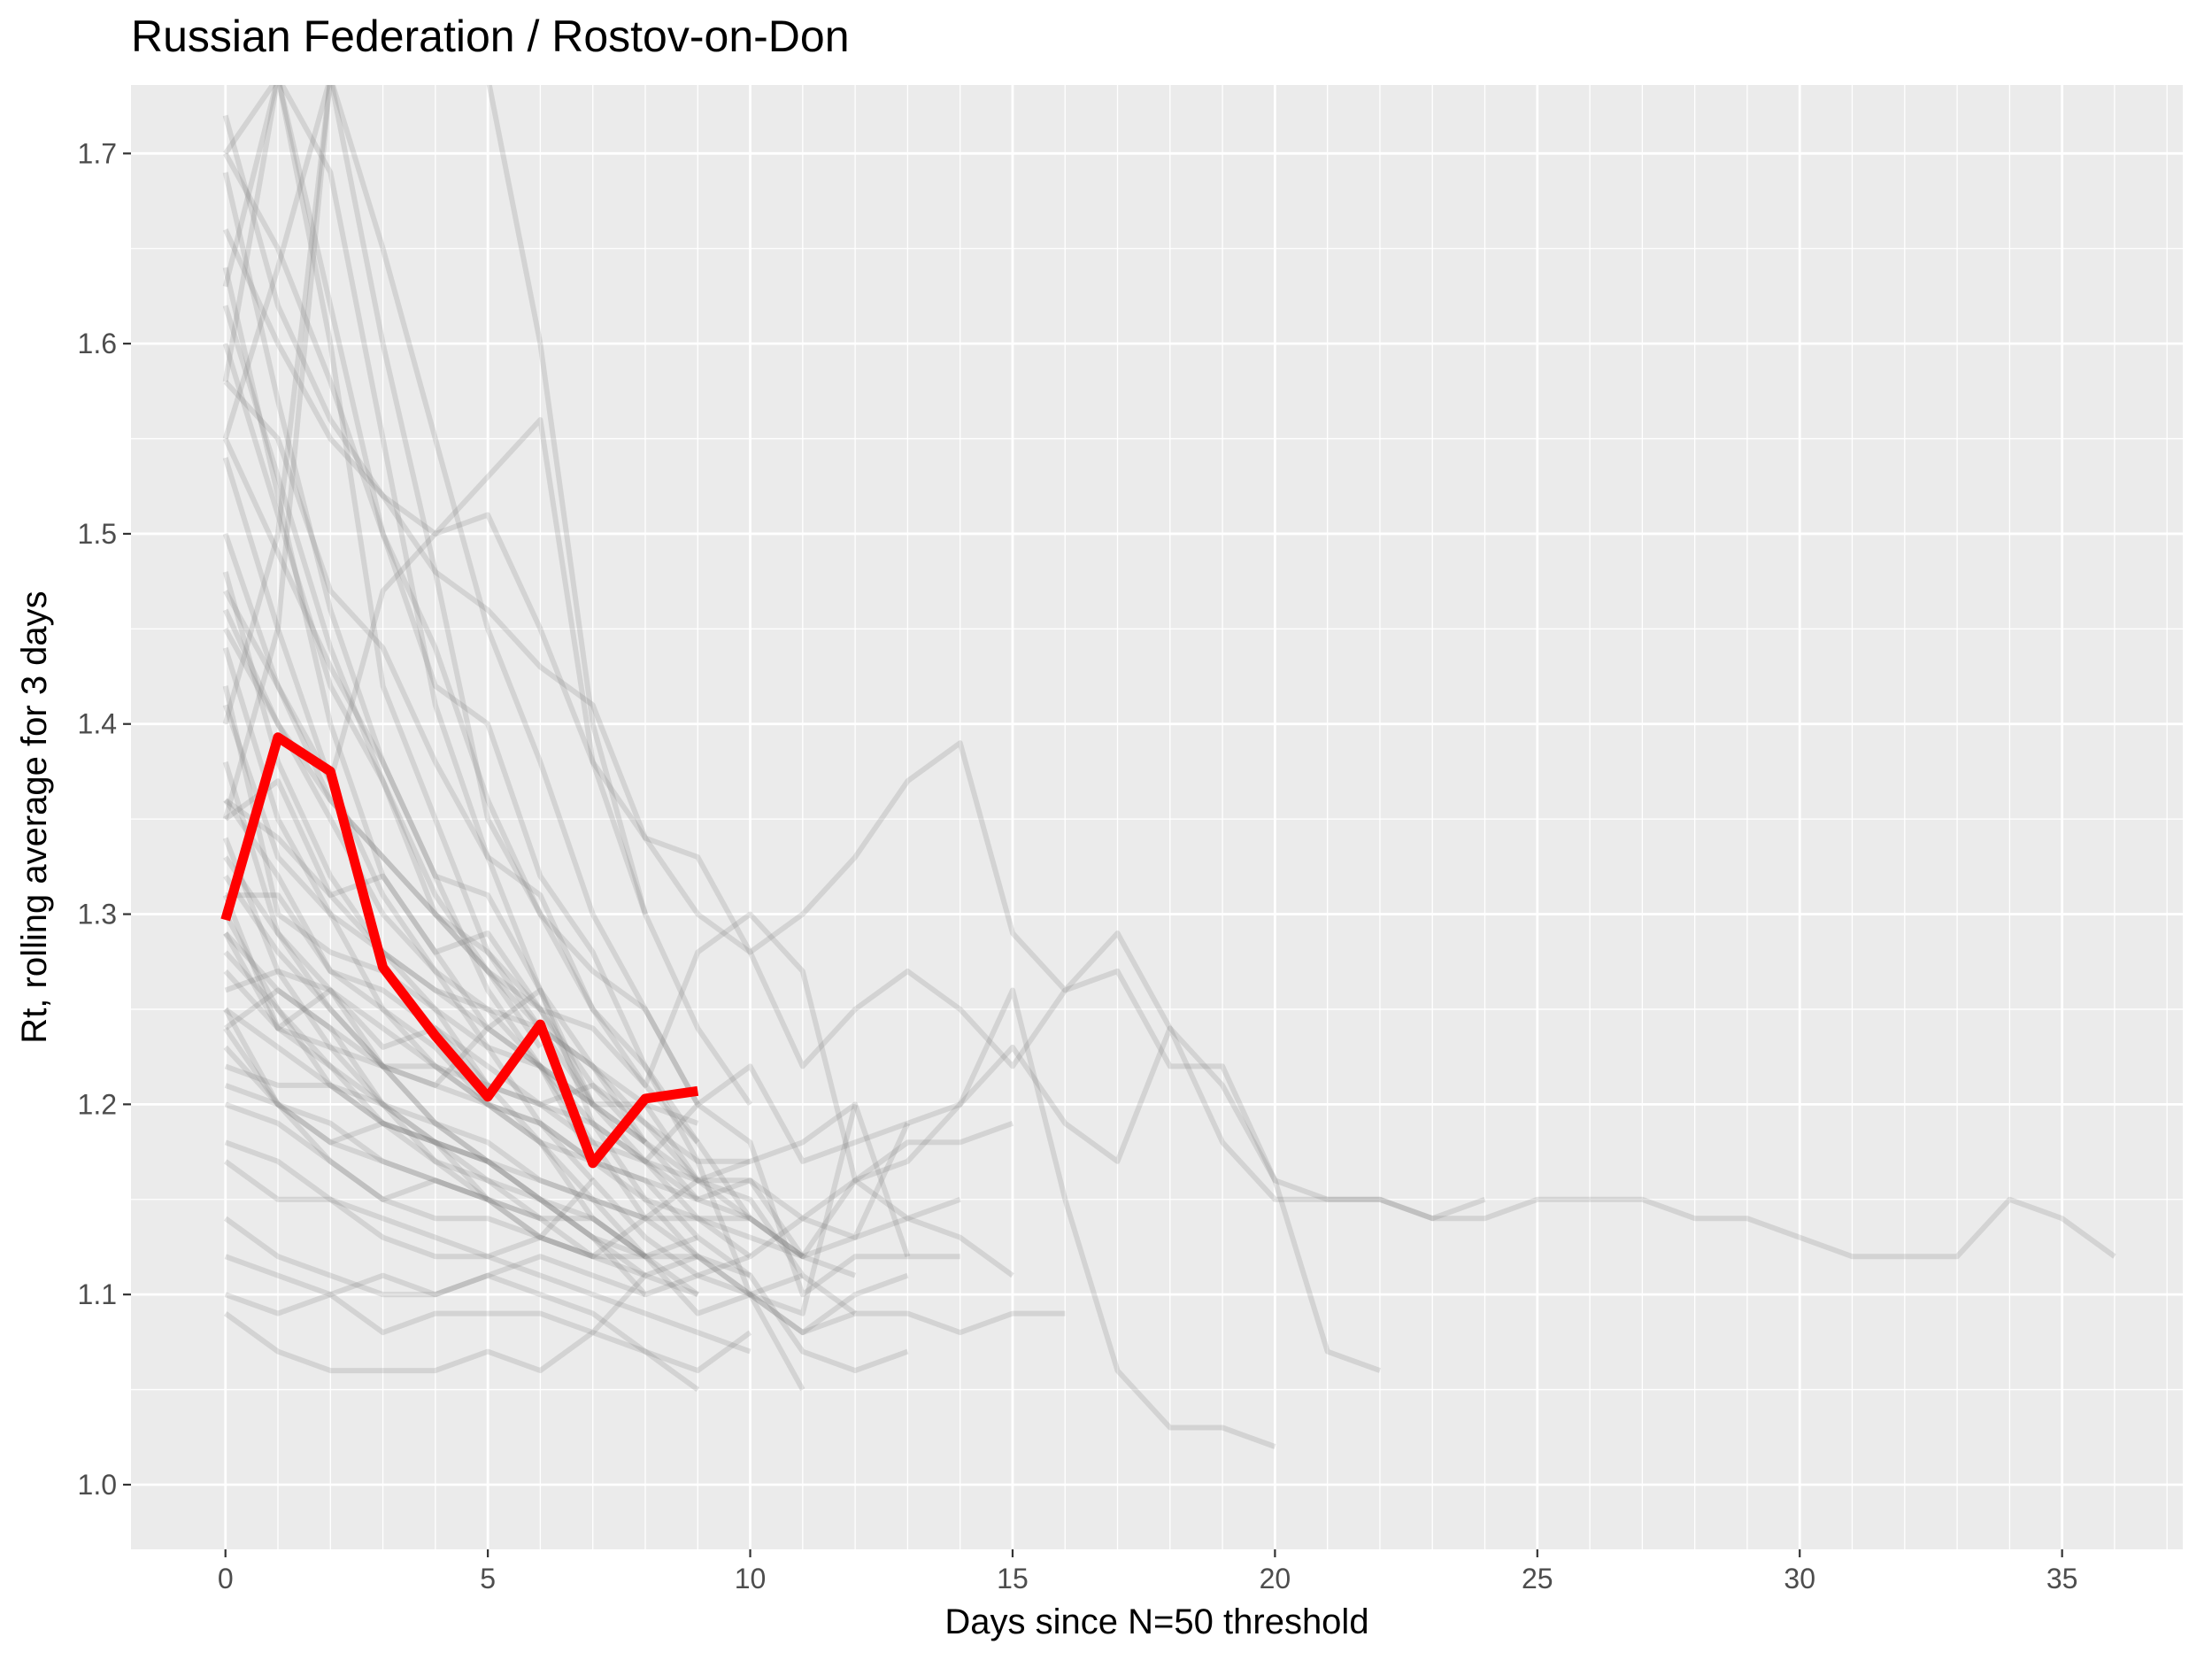 Image resolution: width=2212 pixels, height=1660 pixels. Describe the element at coordinates (104, 819) in the screenshot. I see `y-axis: 1.0 1.1 1.2 1.3 1.4 1.5 1.6 1.7` at that location.